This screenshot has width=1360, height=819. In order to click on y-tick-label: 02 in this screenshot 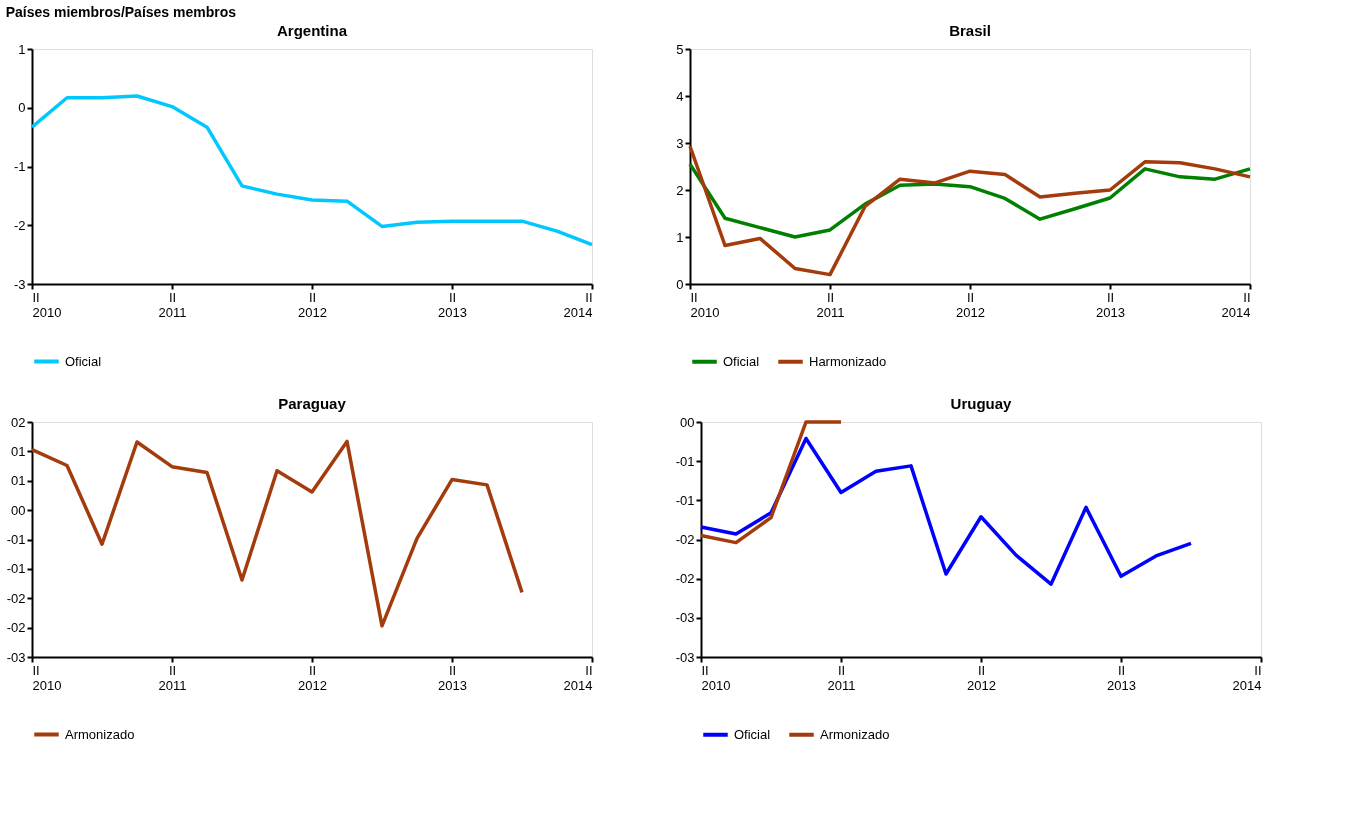, I will do `click(18, 422)`.